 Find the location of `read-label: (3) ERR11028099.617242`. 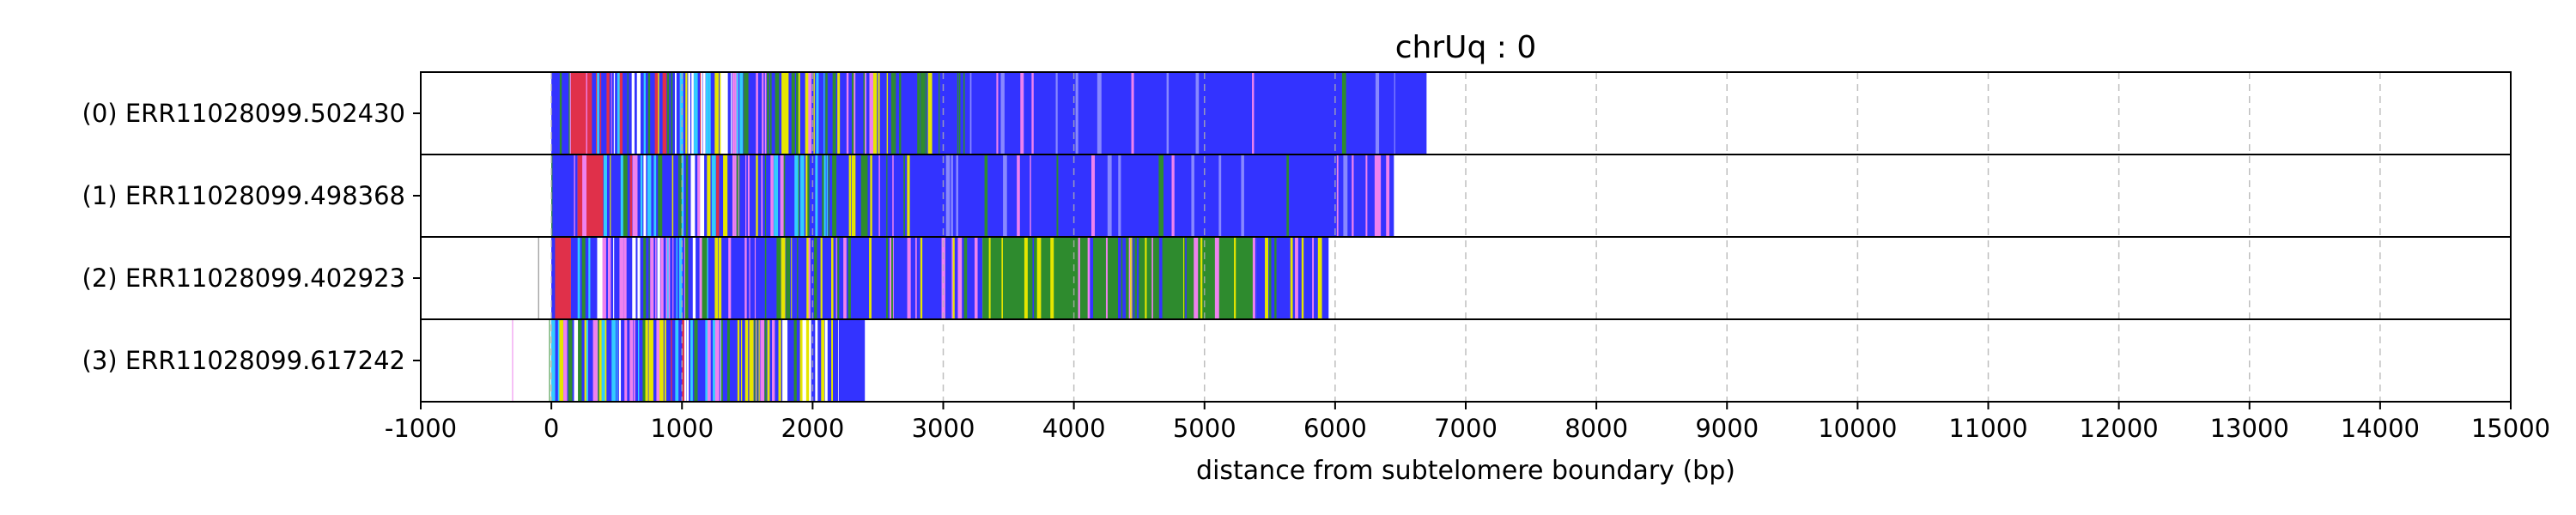

read-label: (3) ERR11028099.617242 is located at coordinates (243, 360).